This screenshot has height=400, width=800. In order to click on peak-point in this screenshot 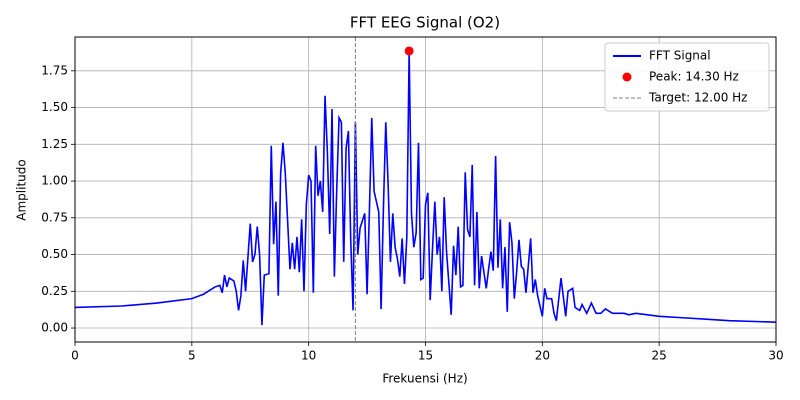, I will do `click(409, 51)`.